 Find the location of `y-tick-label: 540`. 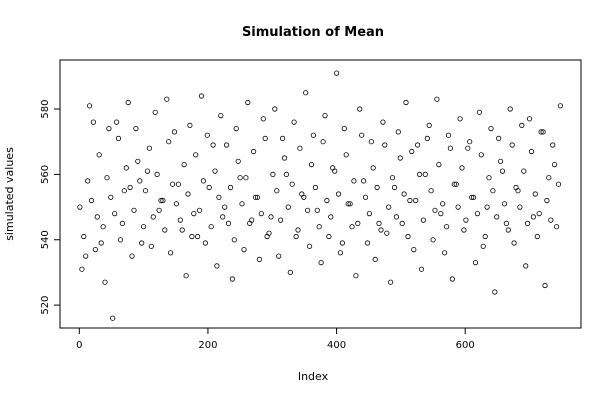

y-tick-label: 540 is located at coordinates (45, 239).